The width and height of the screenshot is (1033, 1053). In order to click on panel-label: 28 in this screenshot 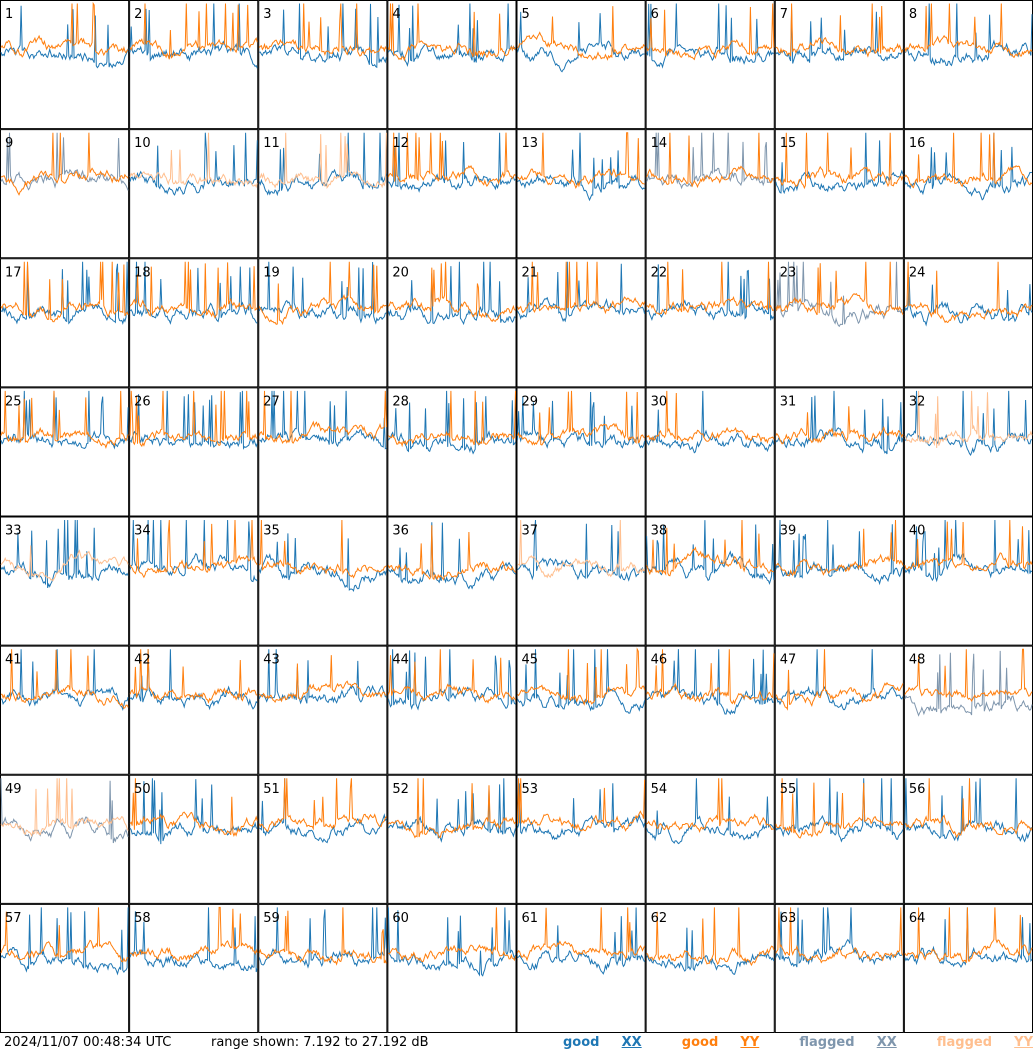, I will do `click(400, 401)`.